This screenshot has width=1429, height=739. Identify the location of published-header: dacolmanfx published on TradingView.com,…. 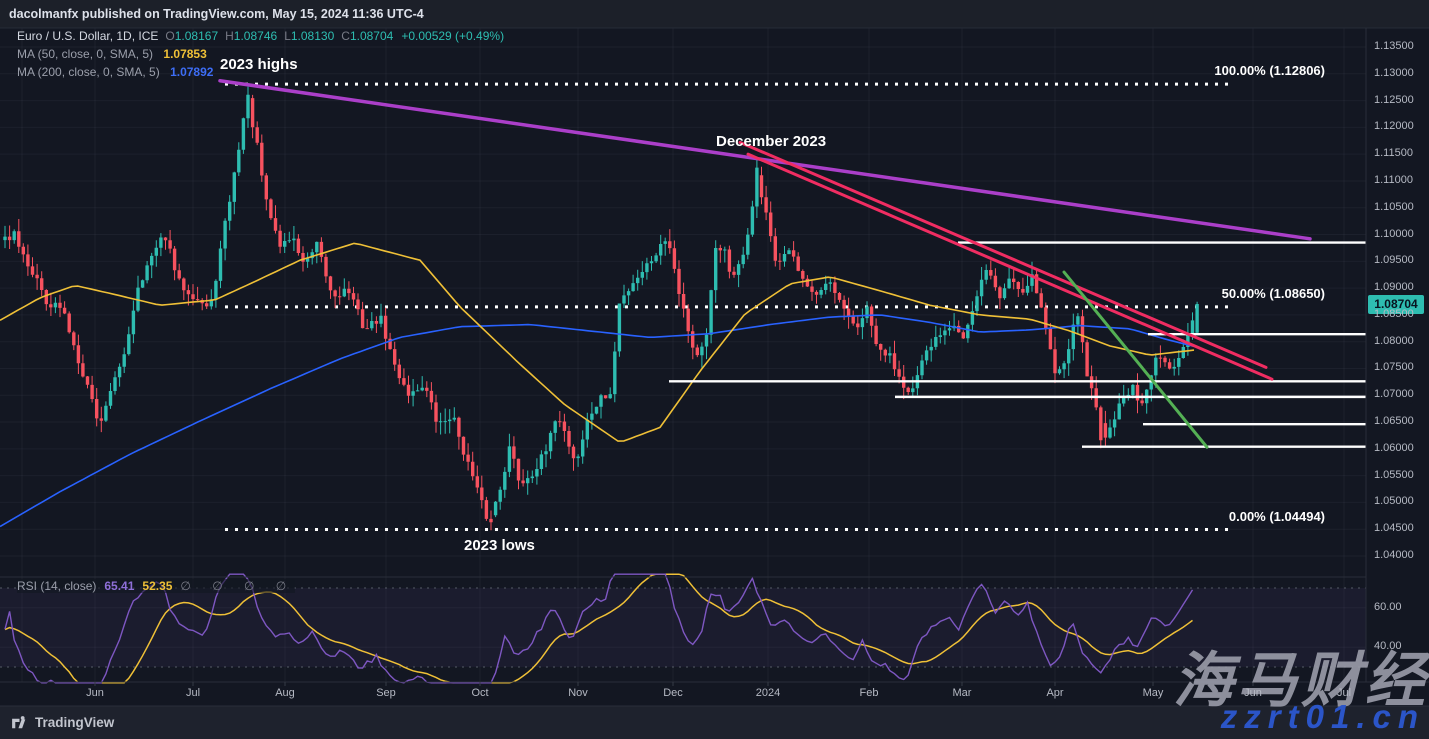
(216, 14).